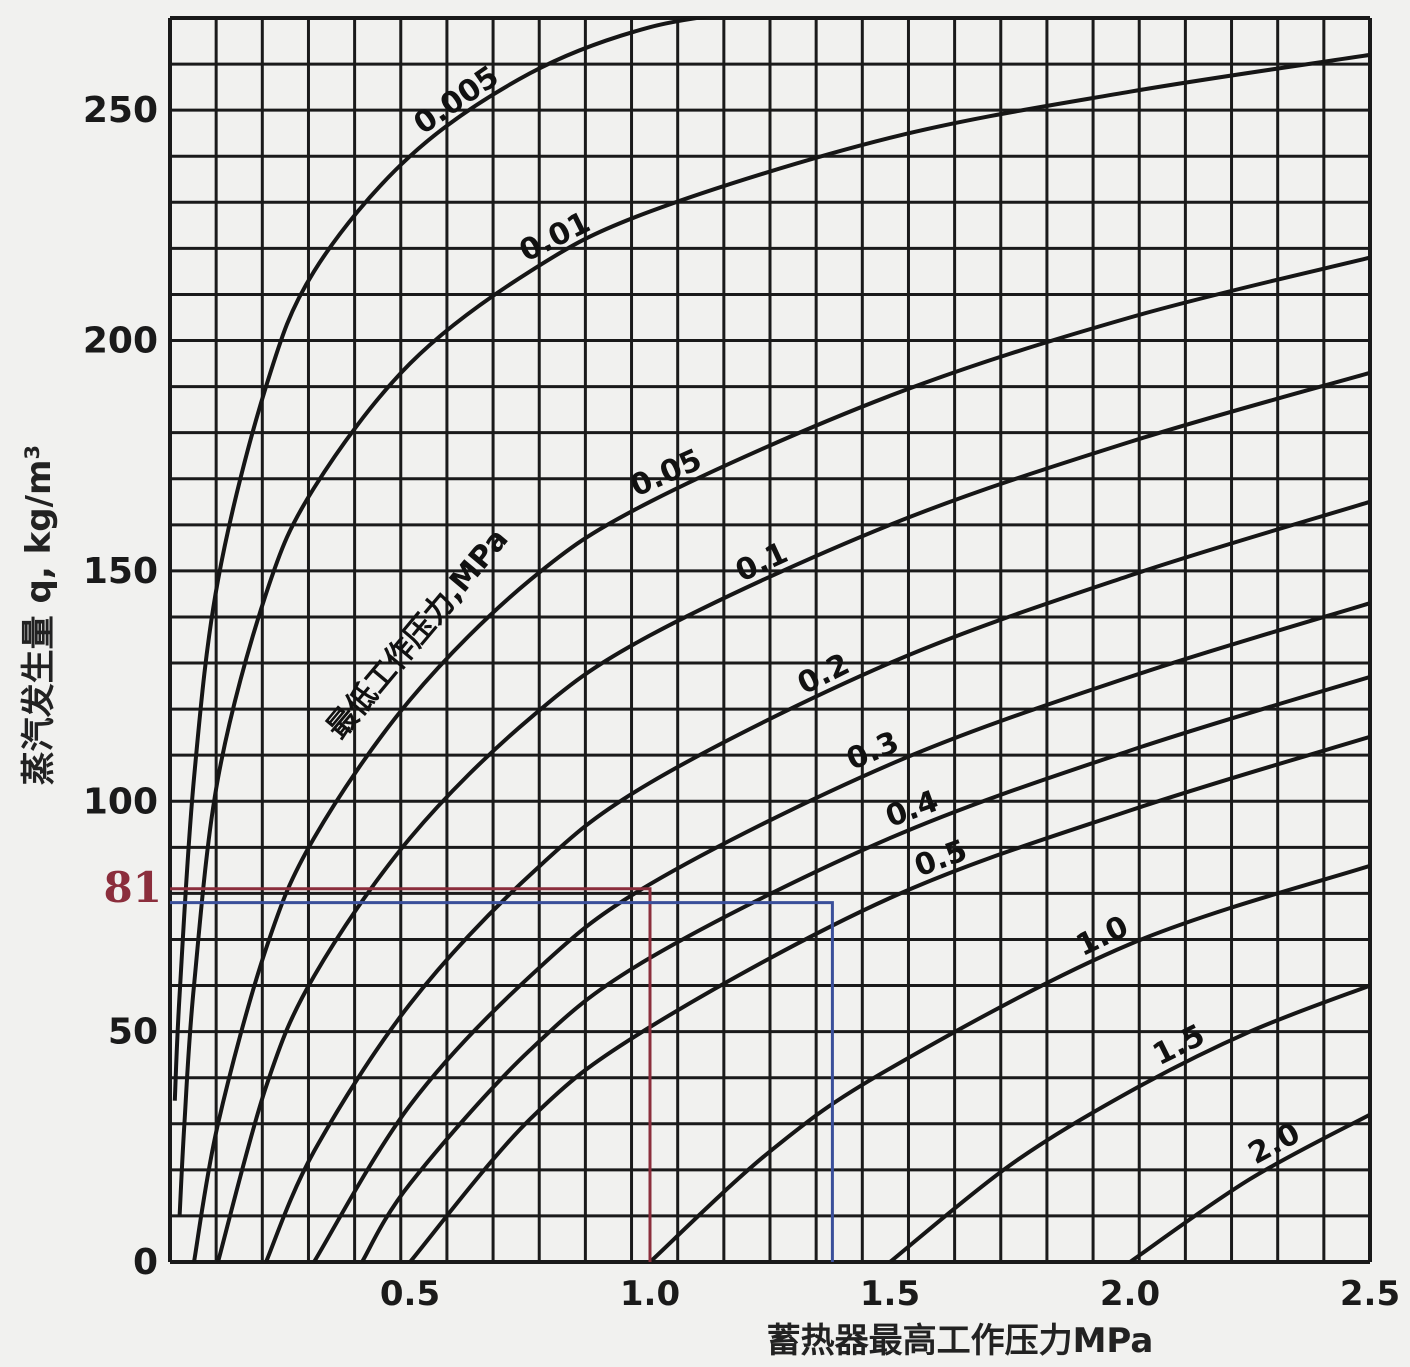  I want to click on x-tick-labels: 0.5 1.0 1.5 2.0 2.5, so click(890, 1294).